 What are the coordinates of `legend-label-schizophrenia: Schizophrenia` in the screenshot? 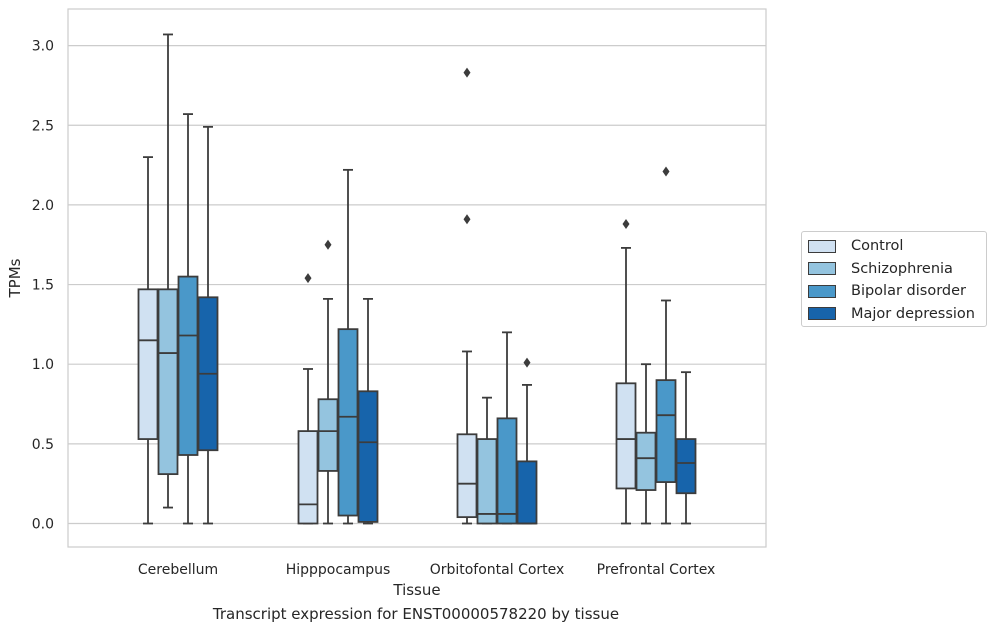 It's located at (902, 268).